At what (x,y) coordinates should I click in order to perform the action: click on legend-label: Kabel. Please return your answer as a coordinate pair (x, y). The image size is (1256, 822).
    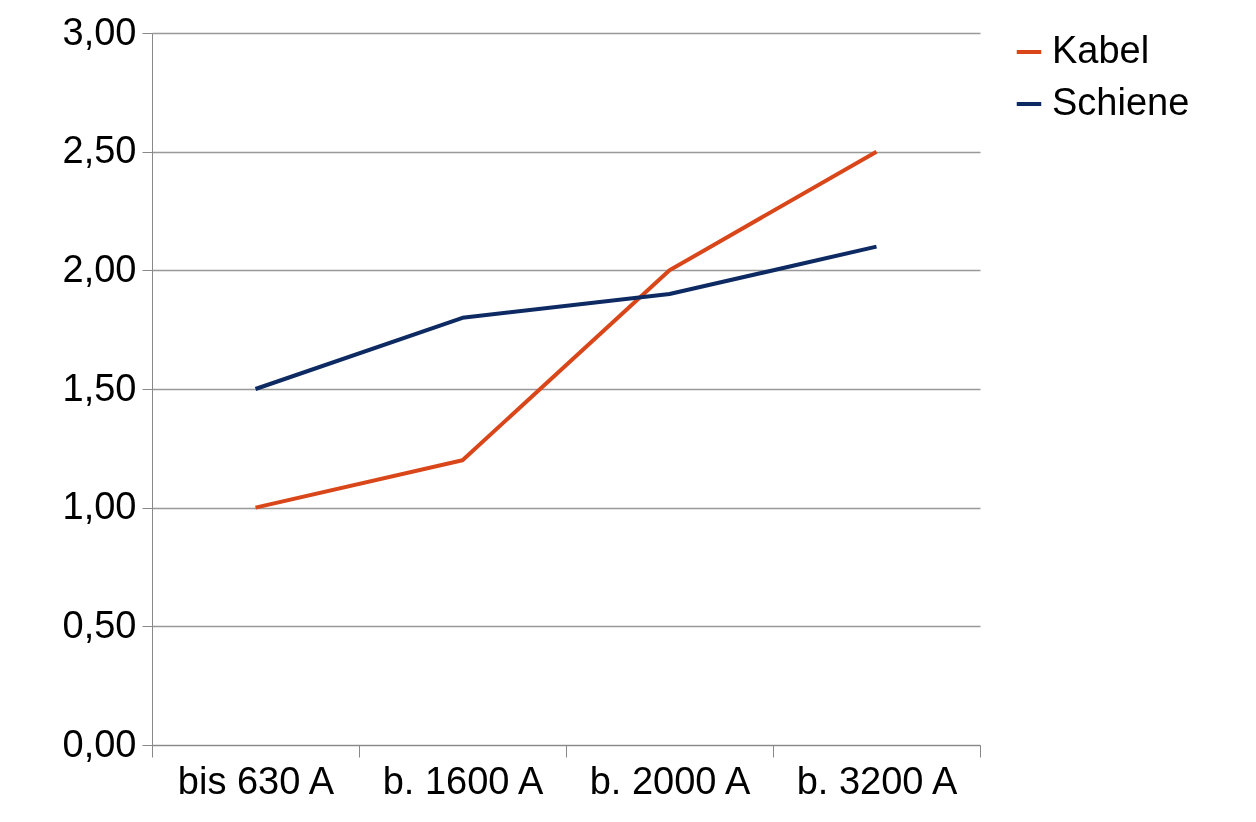
    Looking at the image, I should click on (1101, 50).